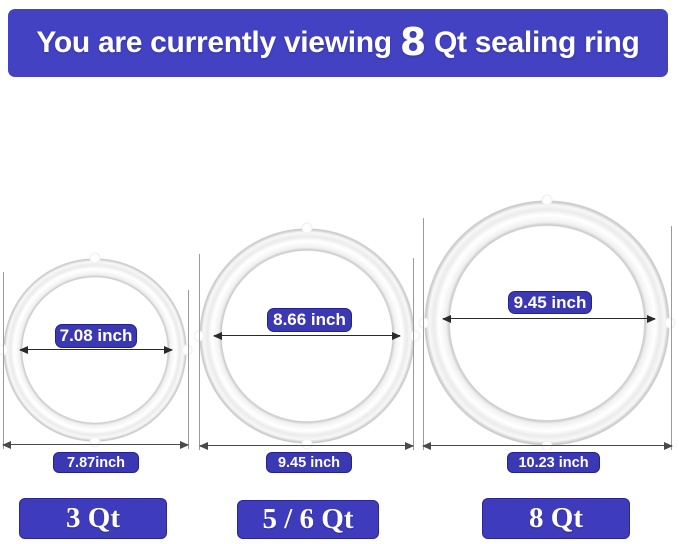  I want to click on inner-diameter-label-8qt: 9.45 inch, so click(550, 302).